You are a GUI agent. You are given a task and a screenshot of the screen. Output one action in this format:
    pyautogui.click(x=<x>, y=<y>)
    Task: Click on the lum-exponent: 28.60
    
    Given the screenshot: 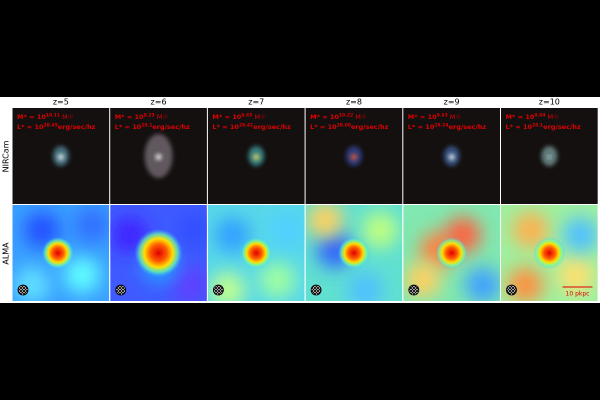 What is the action you would take?
    pyautogui.click(x=344, y=125)
    